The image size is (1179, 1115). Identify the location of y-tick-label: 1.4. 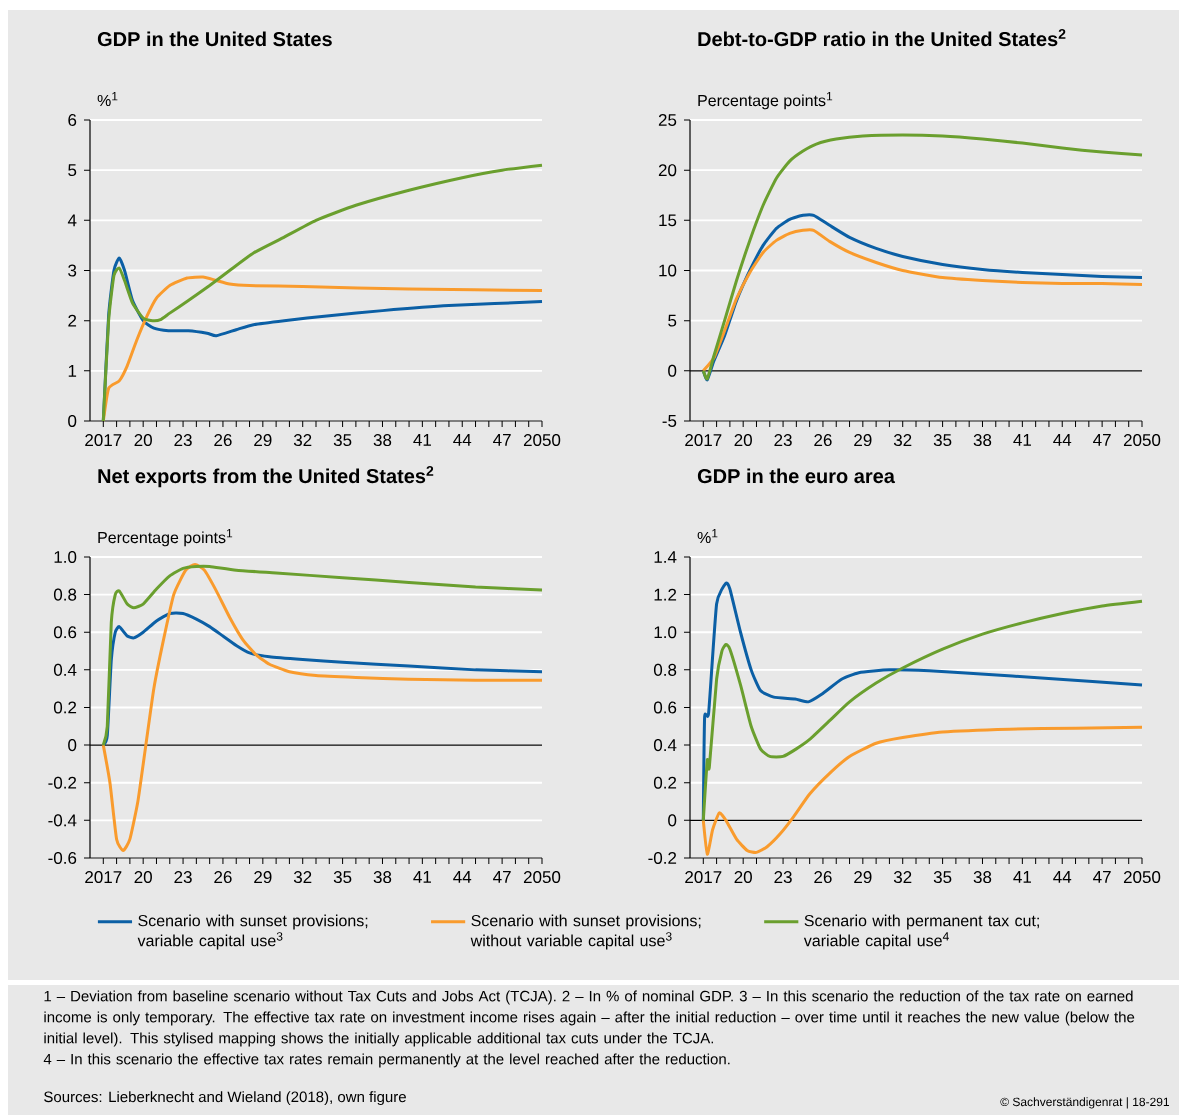
(665, 557).